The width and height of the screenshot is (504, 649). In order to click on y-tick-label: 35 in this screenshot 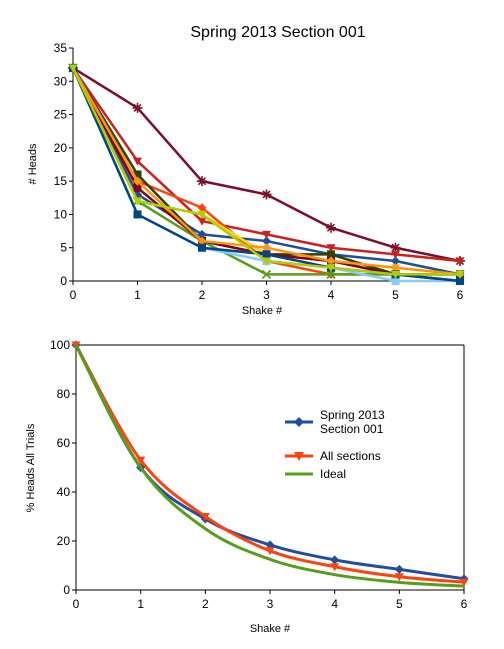, I will do `click(61, 48)`.